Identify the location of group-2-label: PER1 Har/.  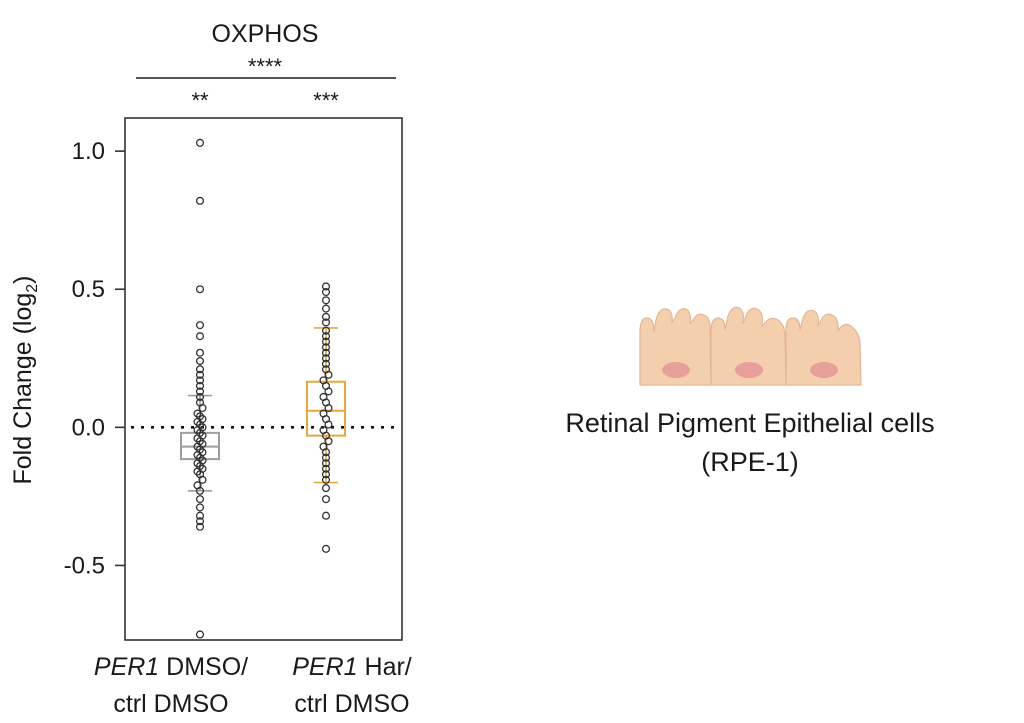
(352, 667).